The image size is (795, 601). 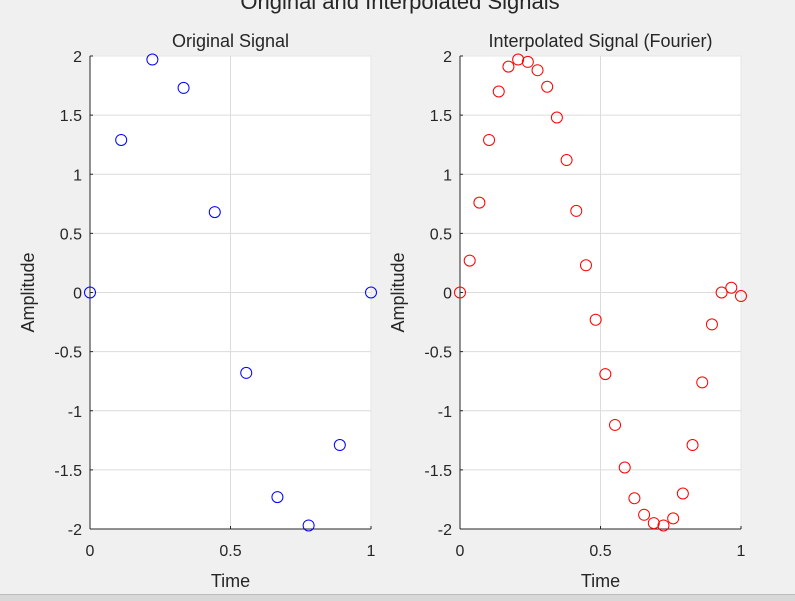 I want to click on original-signal-xlabel: Time, so click(x=230, y=581).